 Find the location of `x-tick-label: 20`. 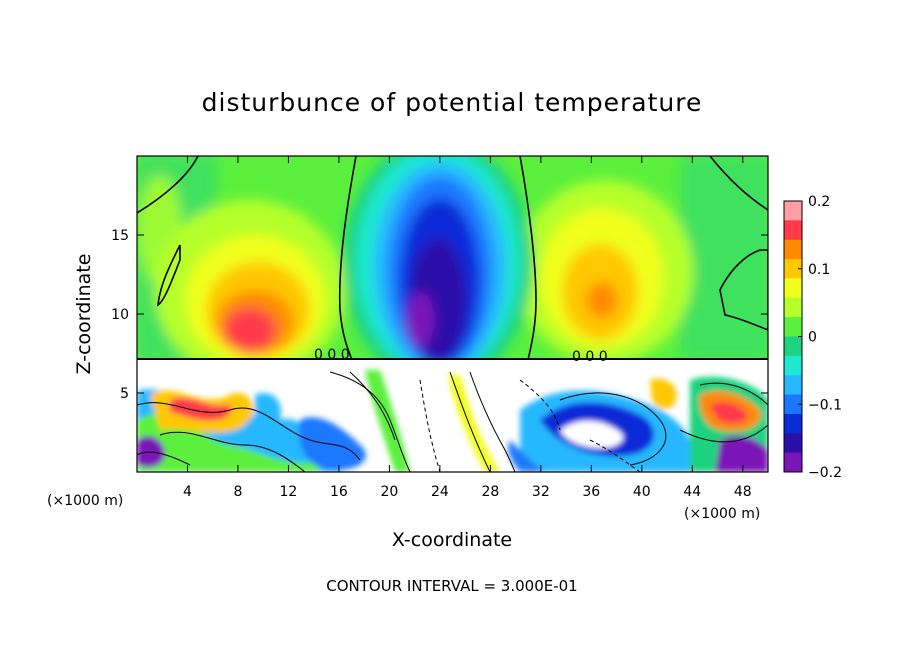

x-tick-label: 20 is located at coordinates (389, 492).